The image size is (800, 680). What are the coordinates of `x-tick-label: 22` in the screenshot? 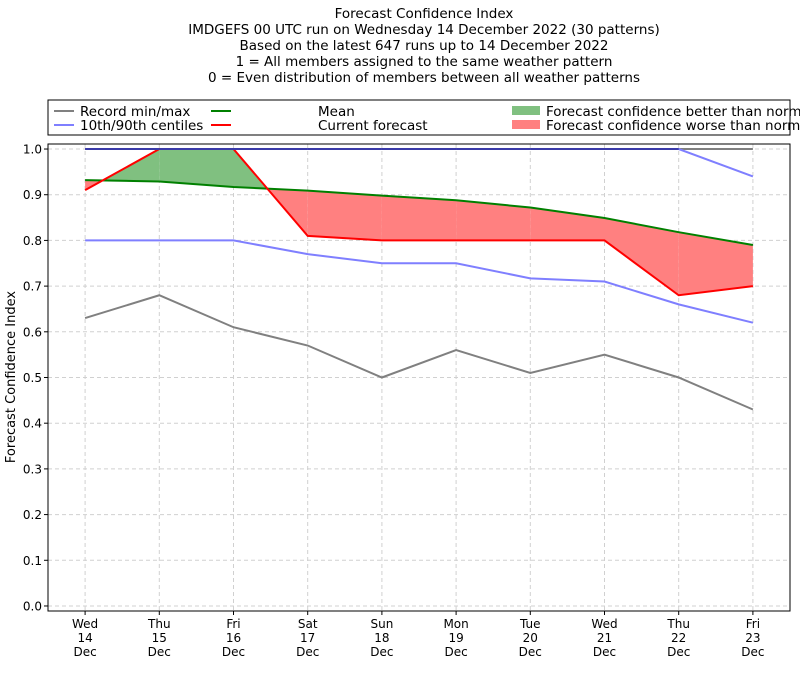 It's located at (678, 638).